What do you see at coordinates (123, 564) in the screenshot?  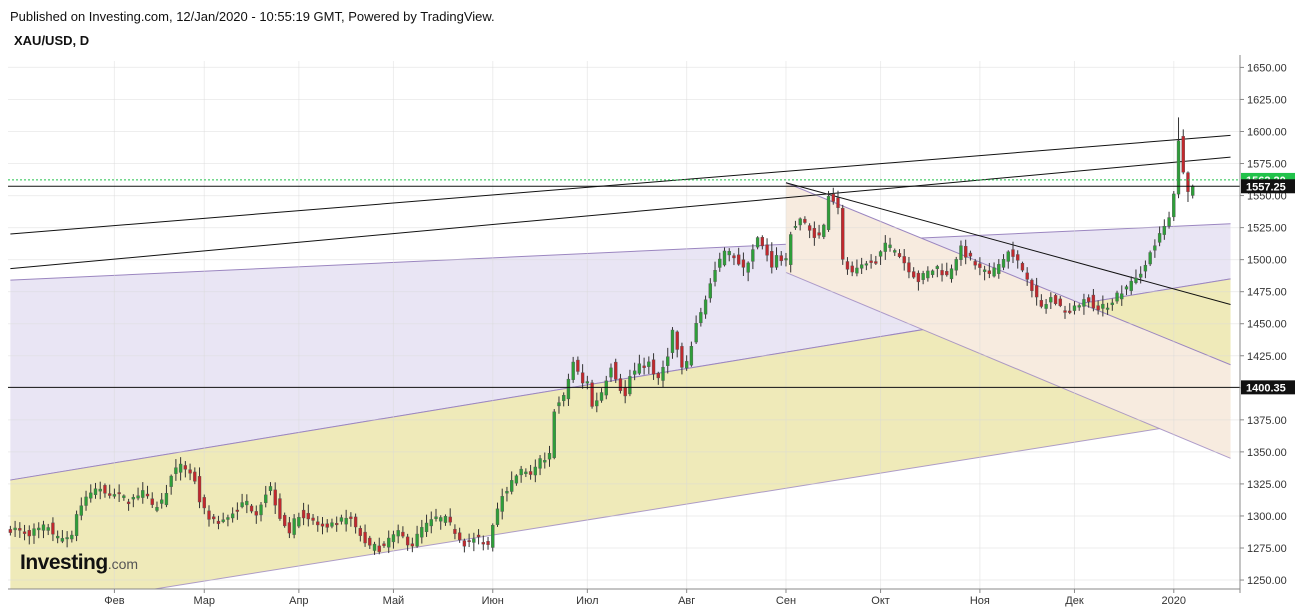 I see `logo-suffix: .com` at bounding box center [123, 564].